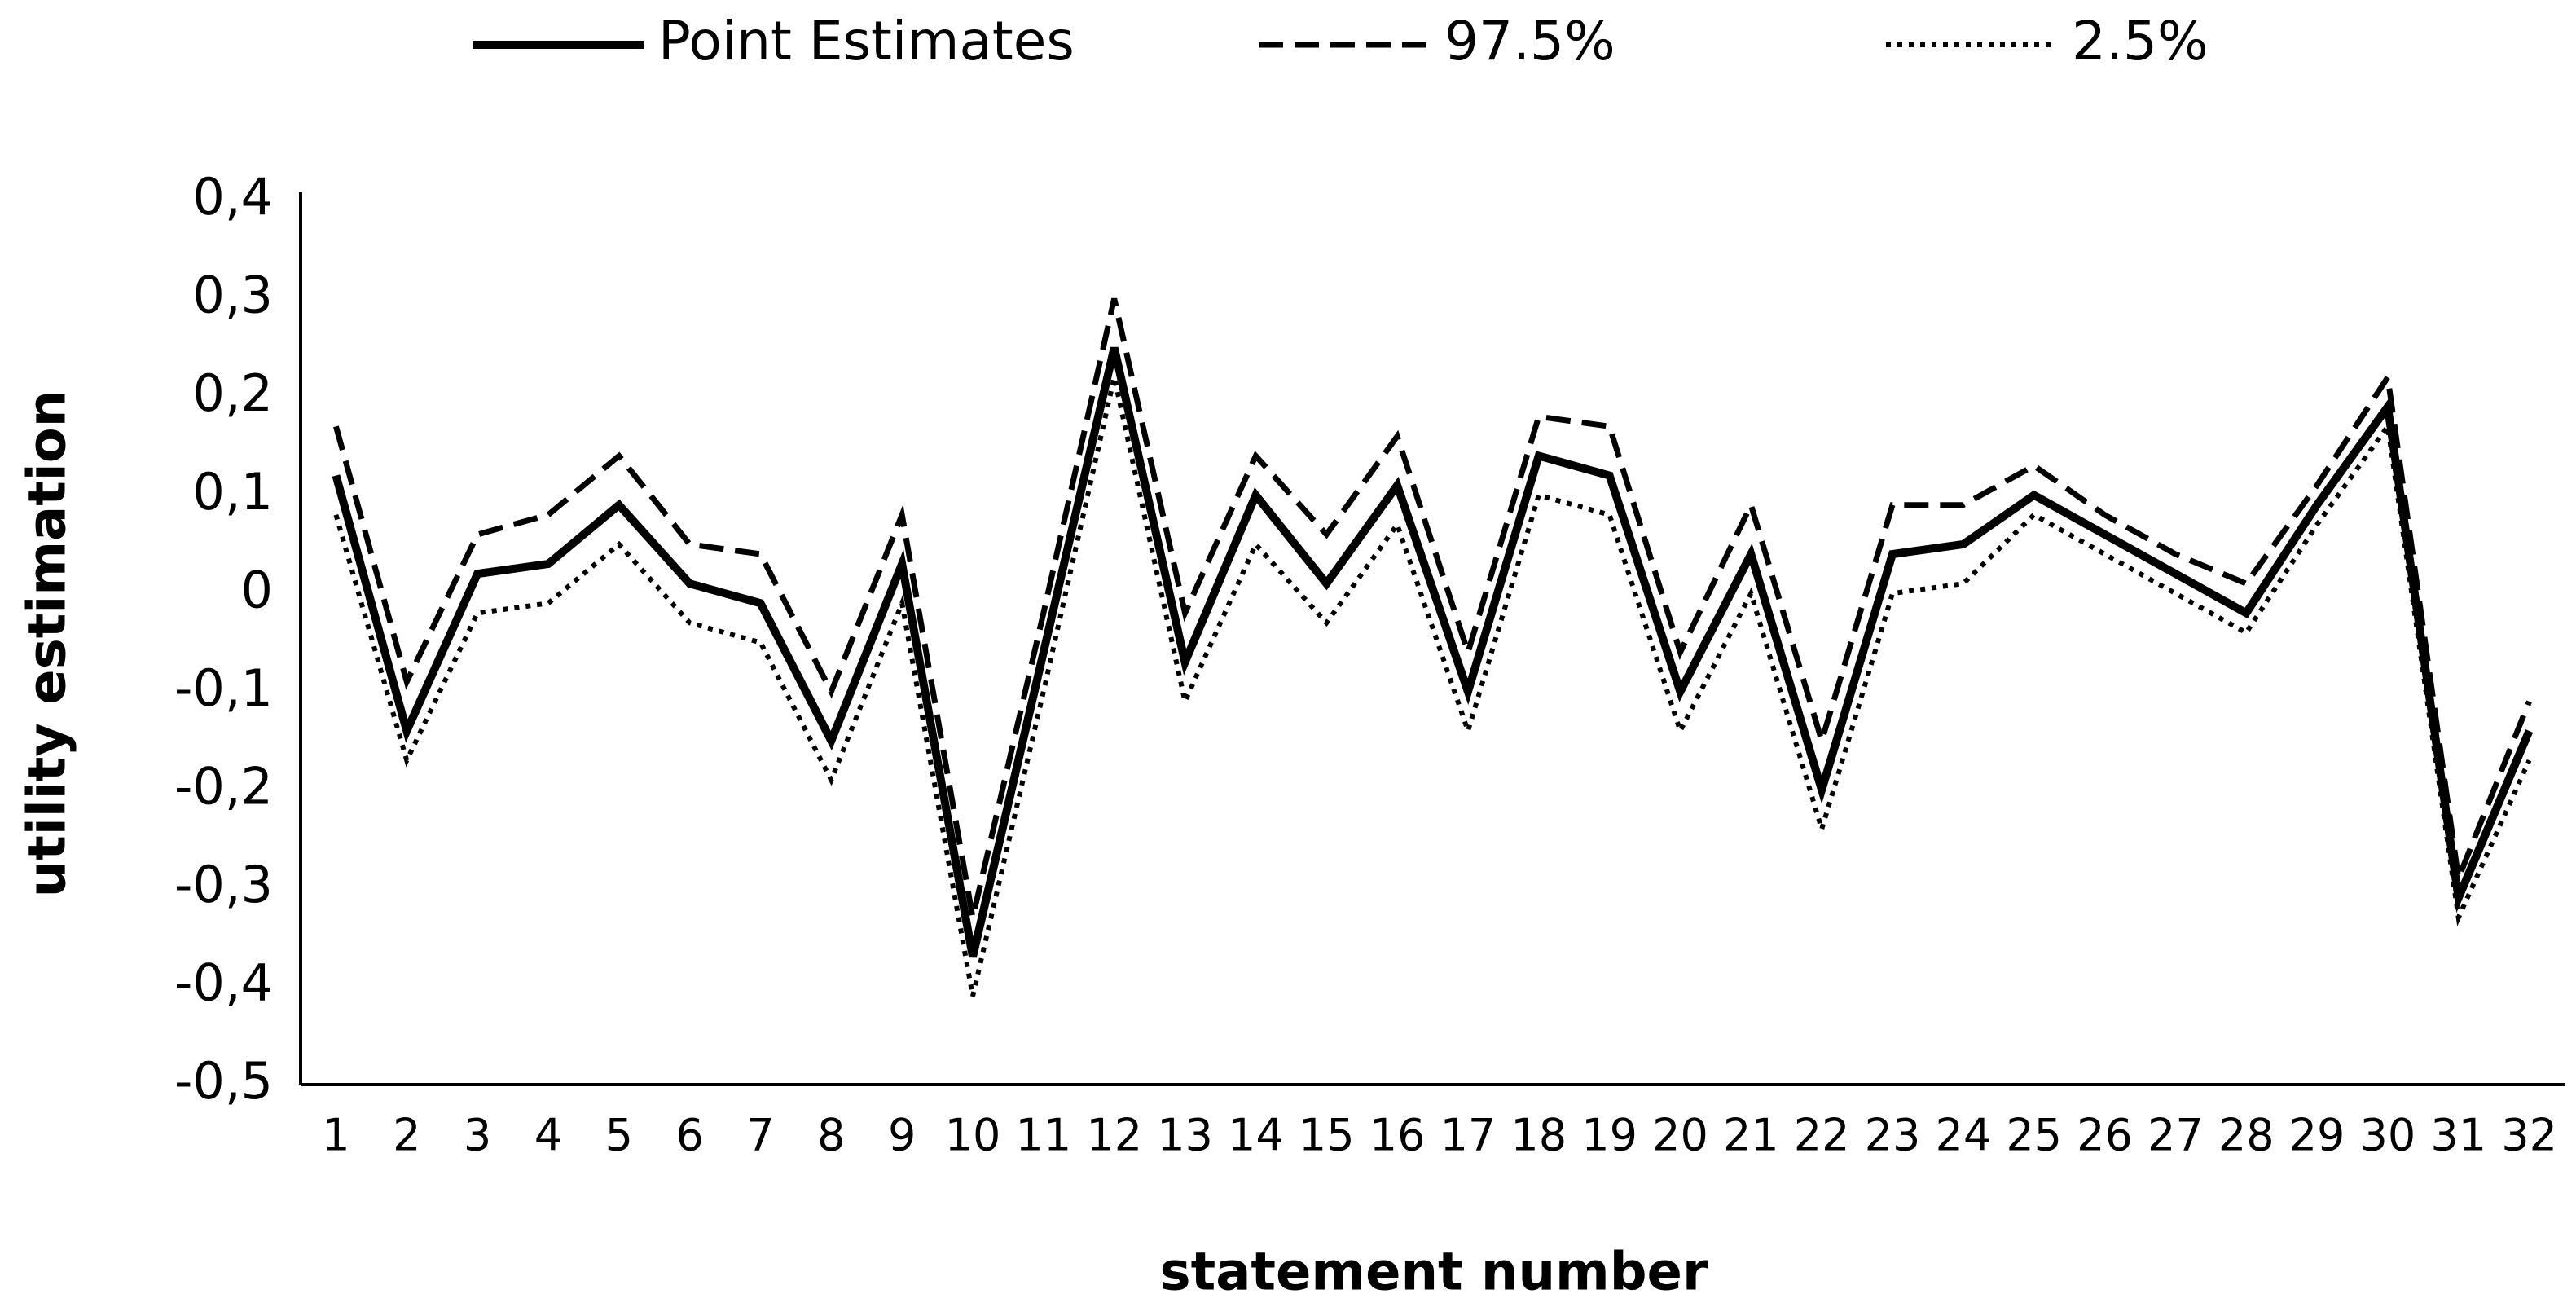  I want to click on y-tick-label: 0,1, so click(232, 492).